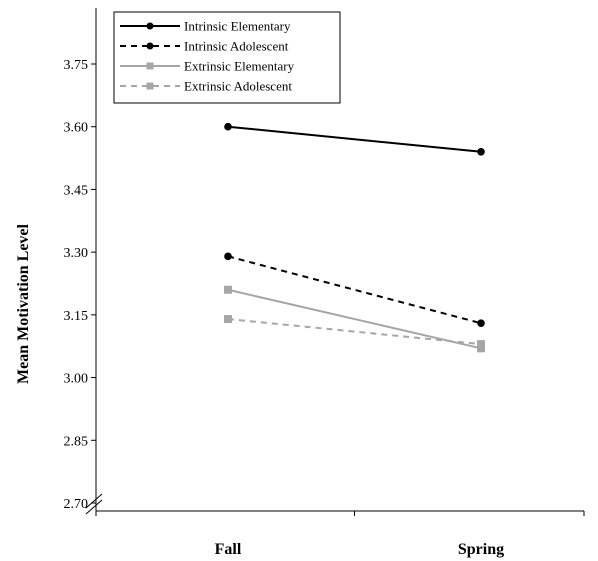  What do you see at coordinates (237, 26) in the screenshot?
I see `legend-label: Intrinsic Elementary` at bounding box center [237, 26].